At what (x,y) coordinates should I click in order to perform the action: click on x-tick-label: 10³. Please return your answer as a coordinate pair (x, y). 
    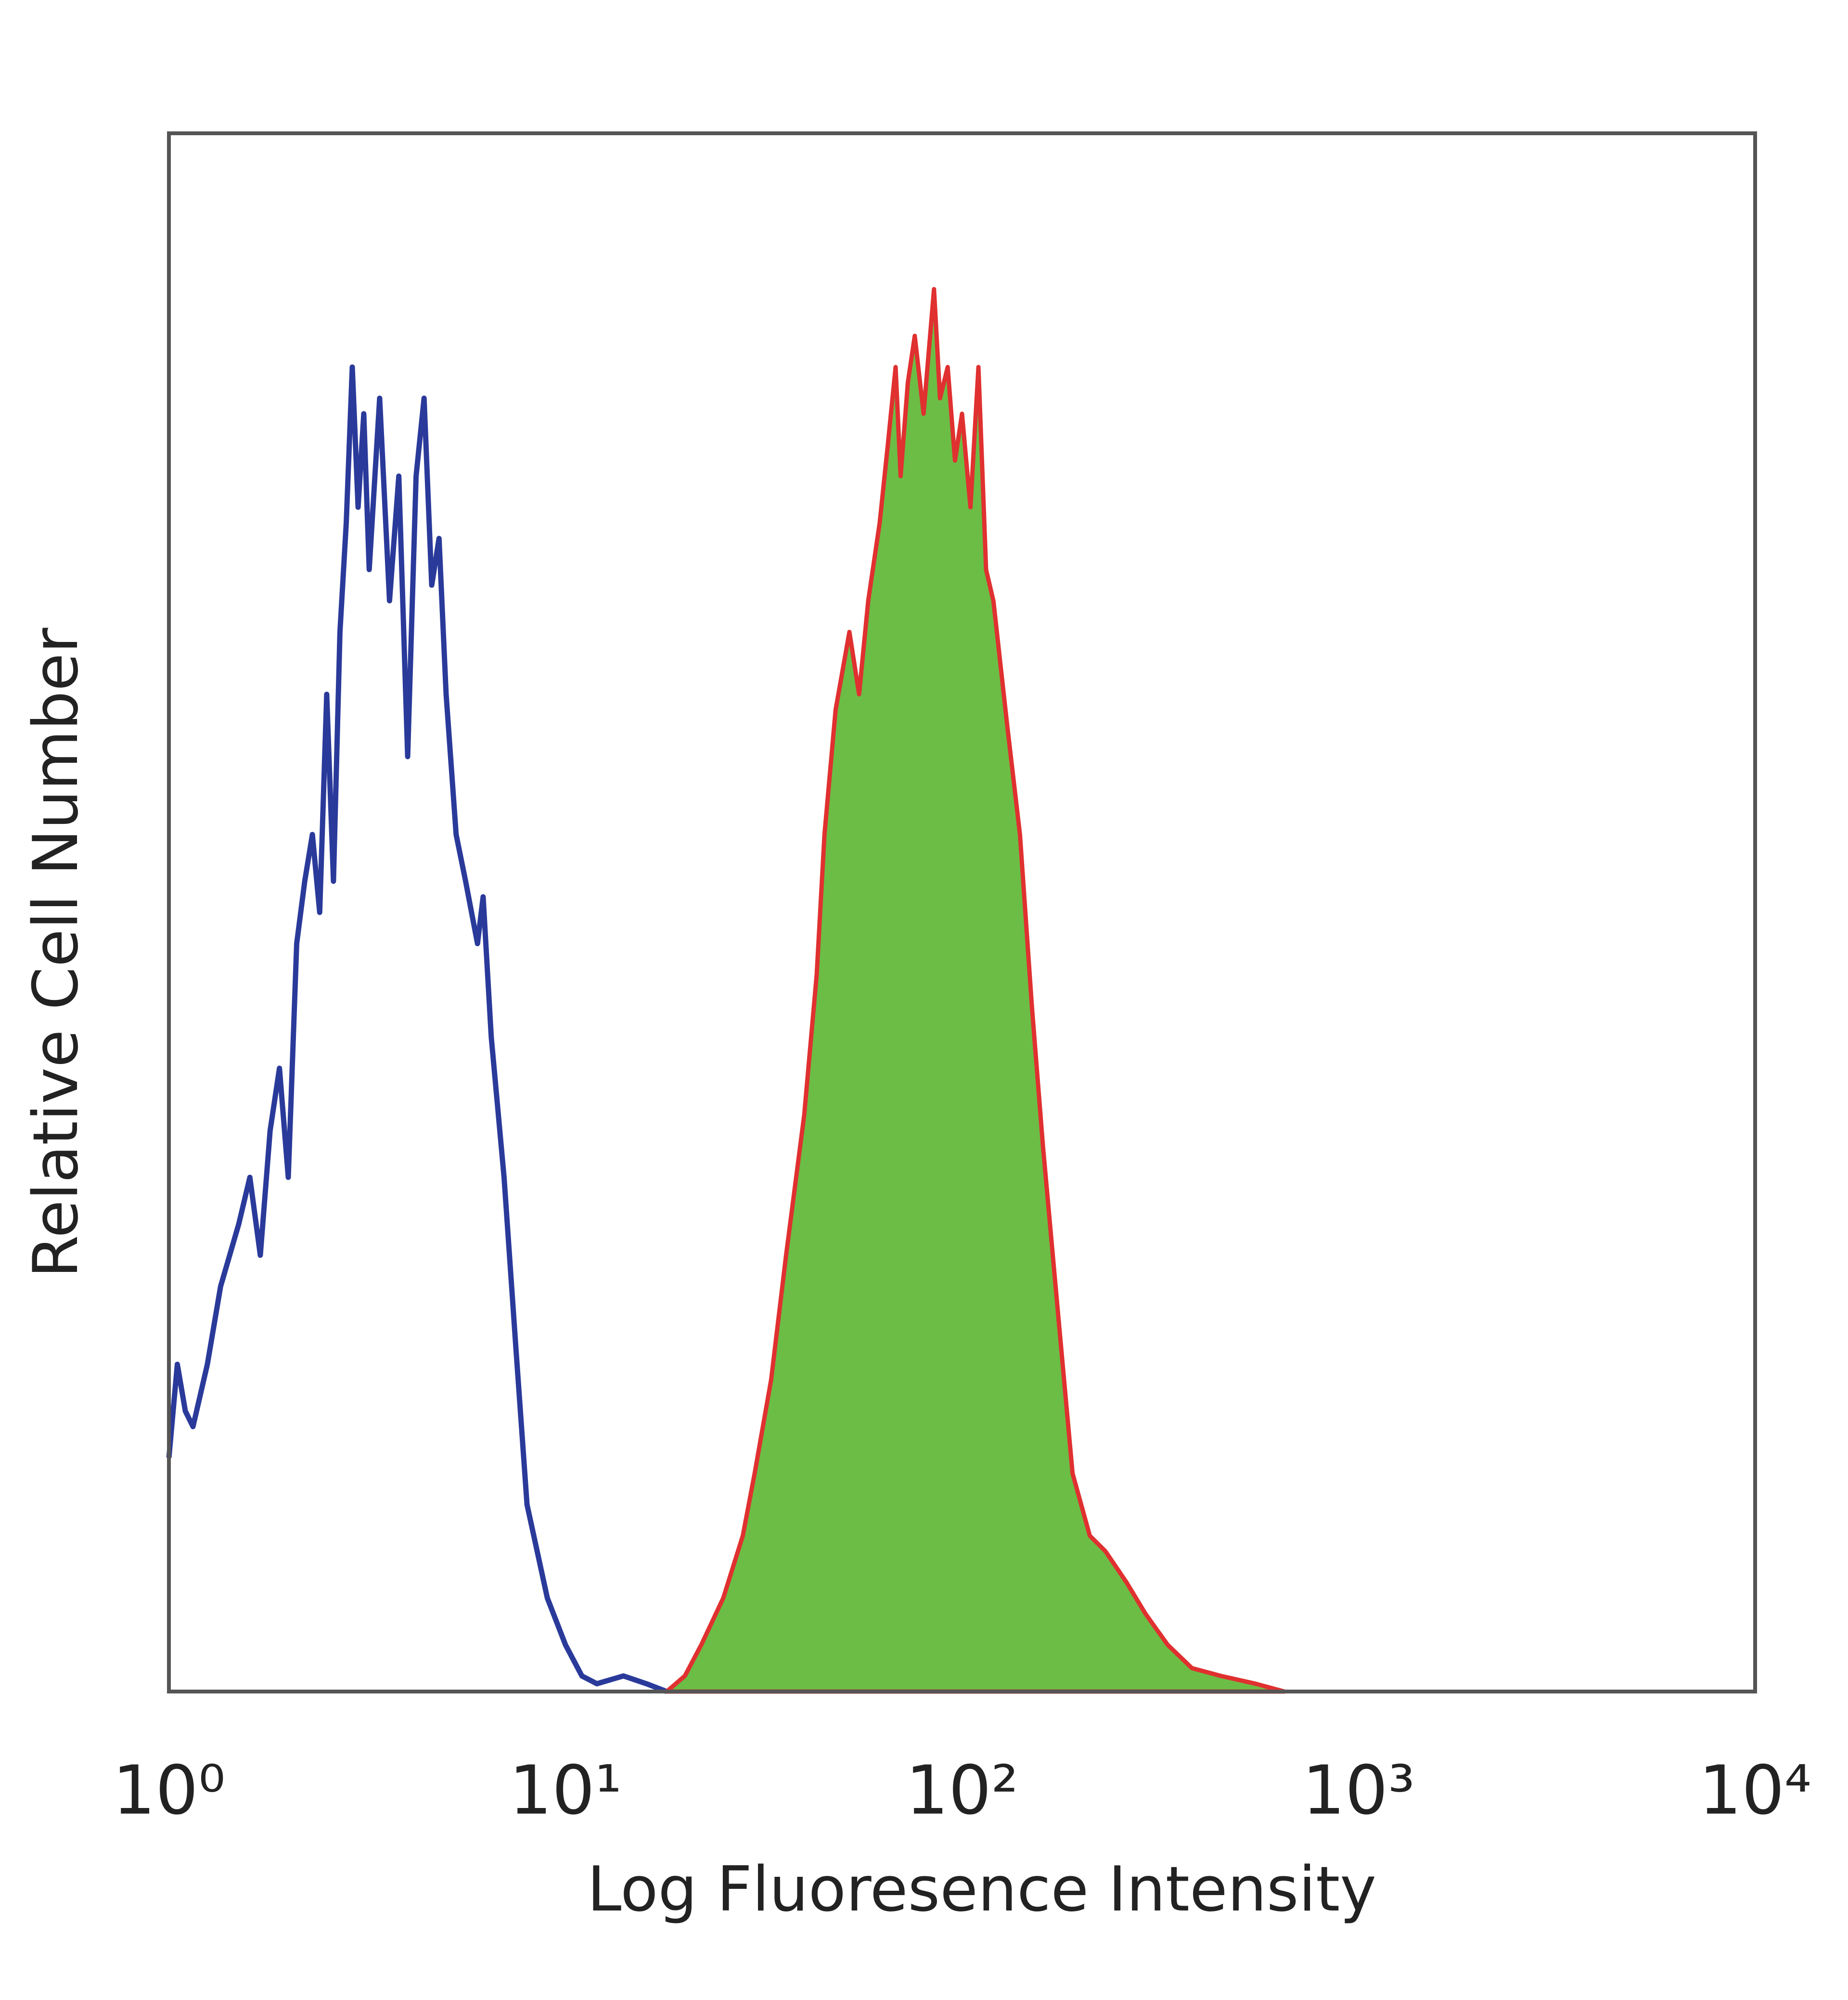
    Looking at the image, I should click on (1358, 1791).